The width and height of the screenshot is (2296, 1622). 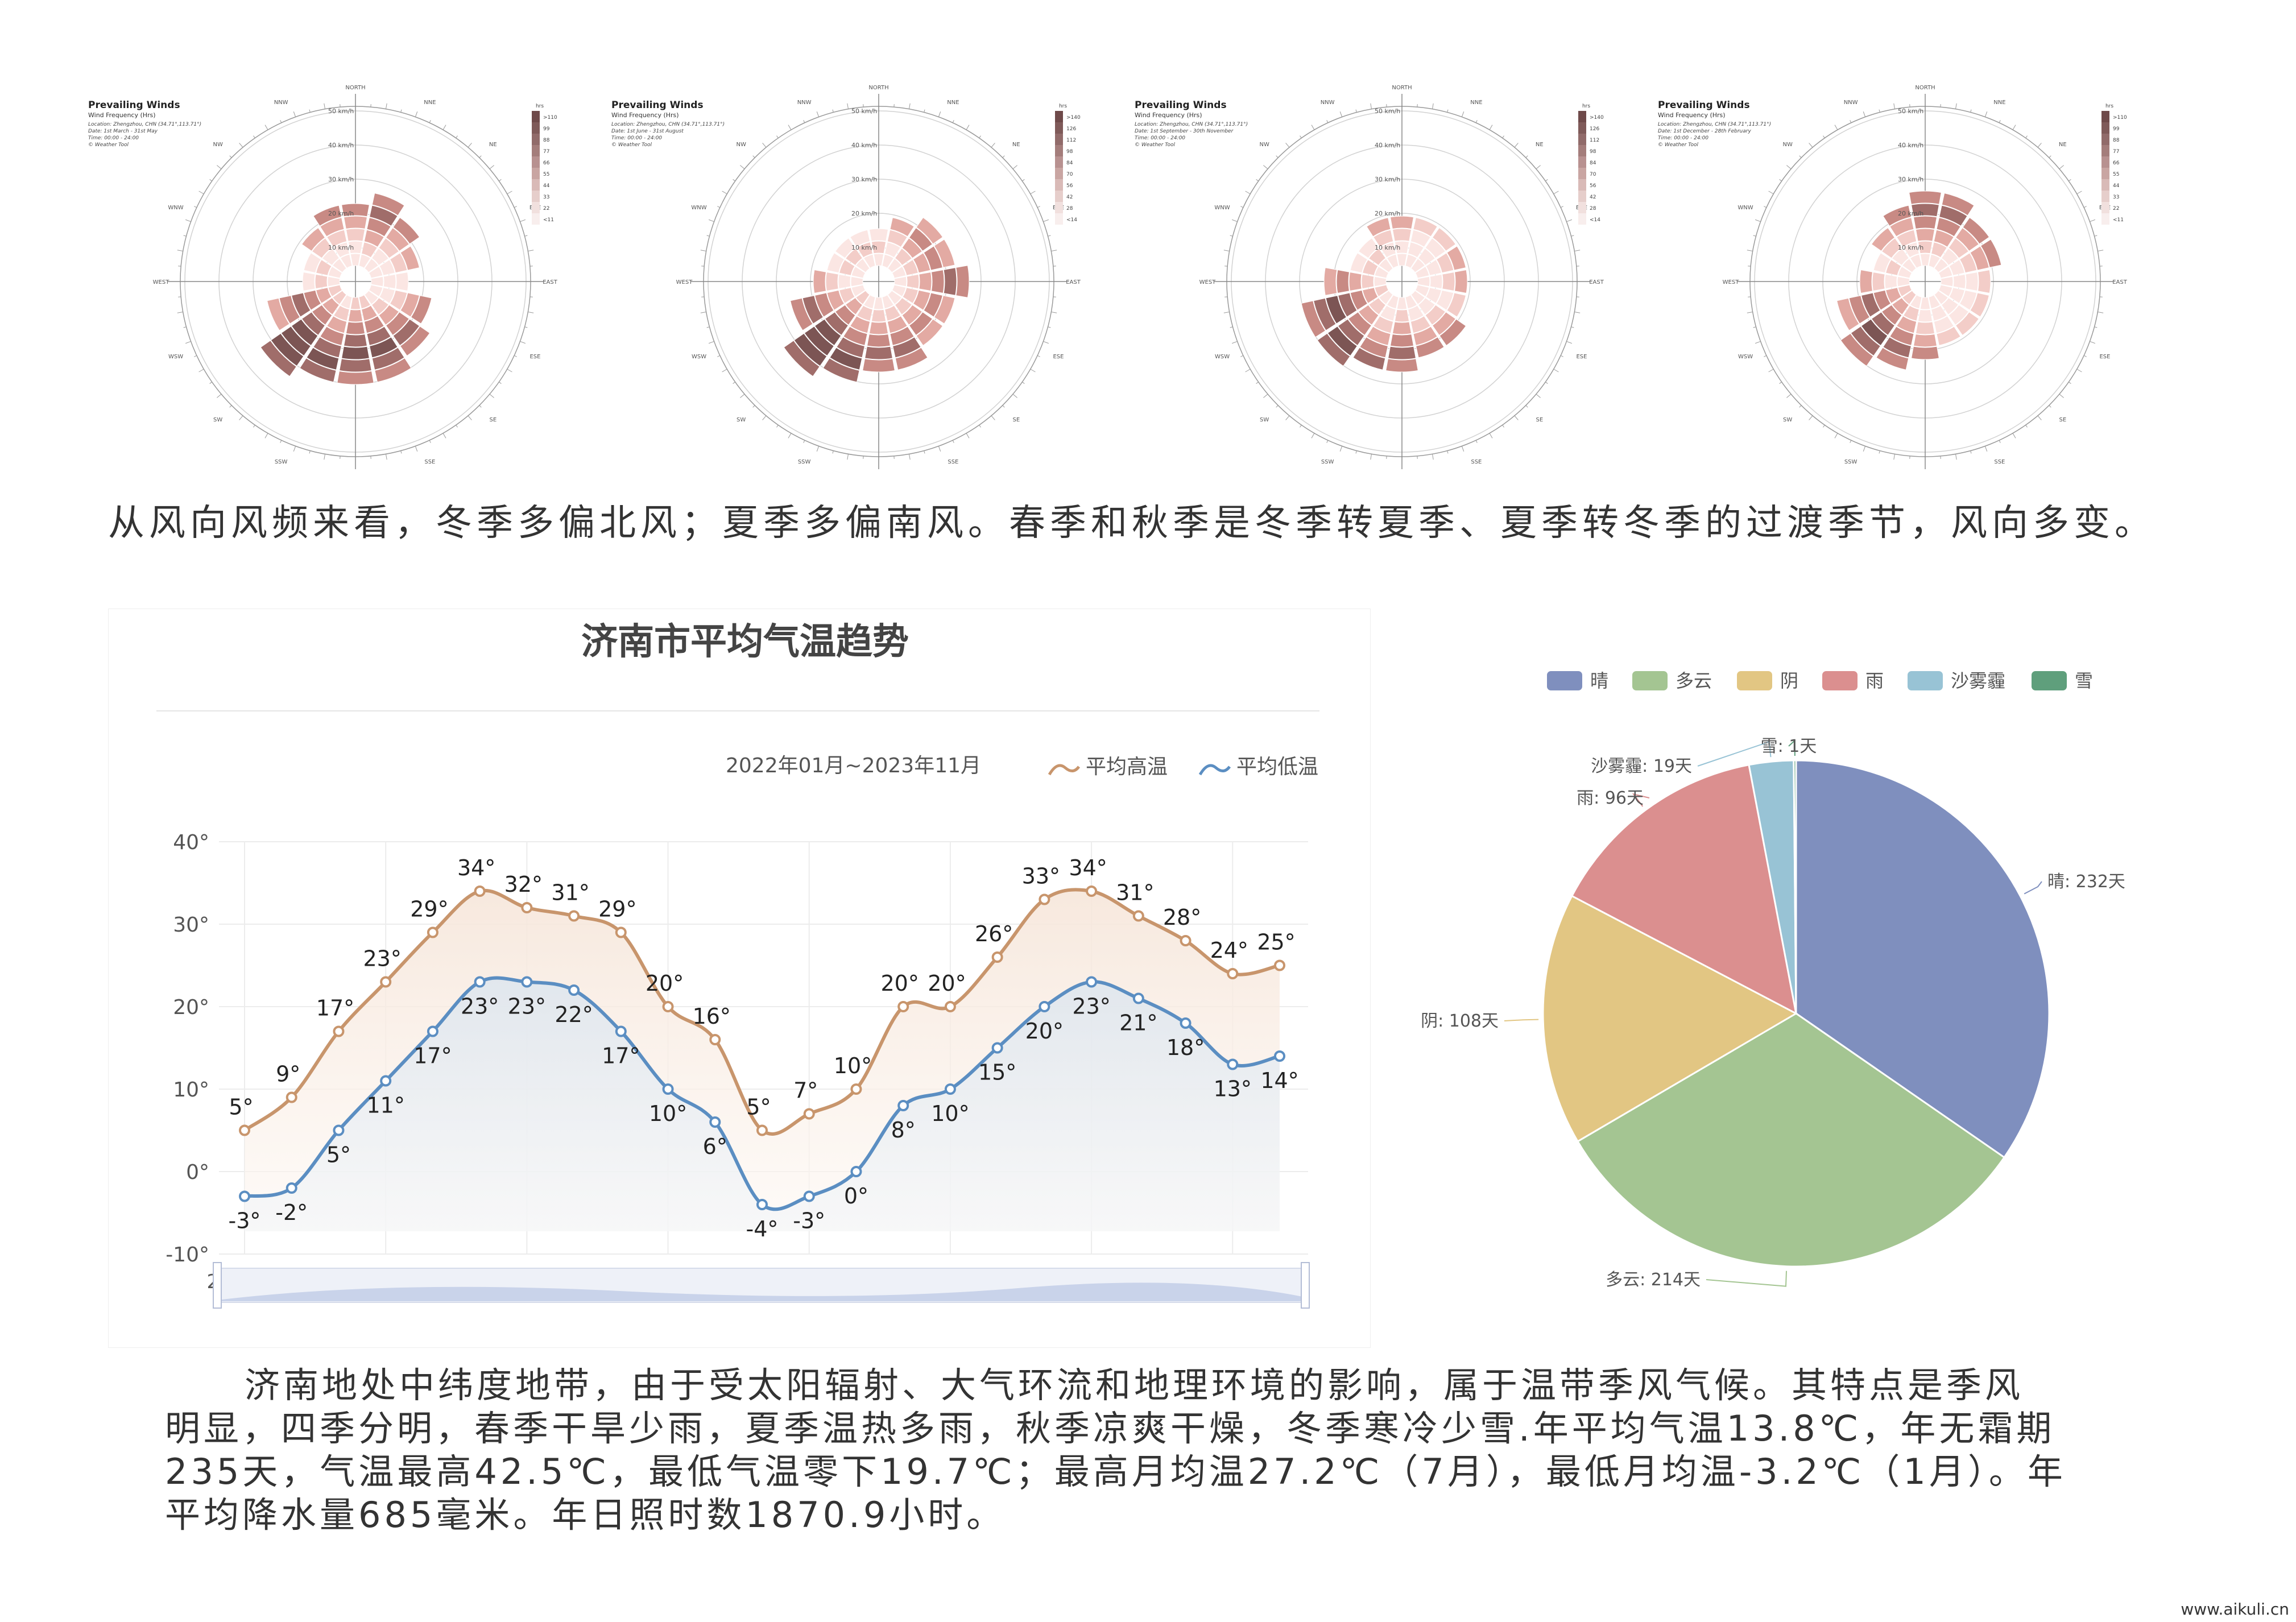 What do you see at coordinates (217, 1286) in the screenshot?
I see `slider-handle-left` at bounding box center [217, 1286].